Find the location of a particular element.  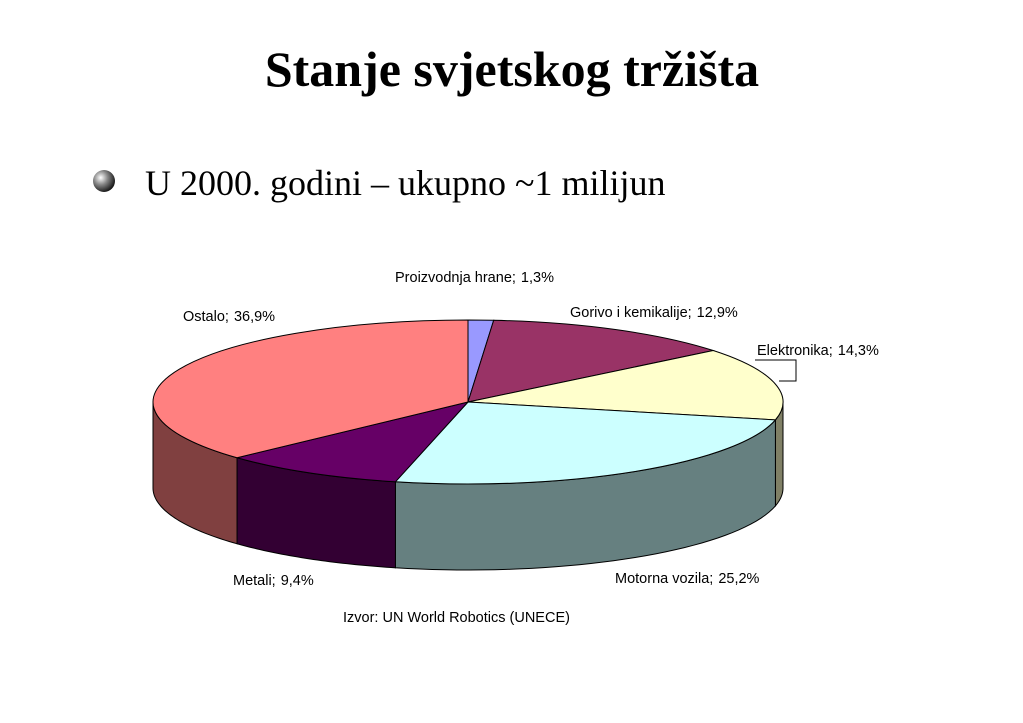

slice-label: Metali; 9,4% is located at coordinates (273, 581).